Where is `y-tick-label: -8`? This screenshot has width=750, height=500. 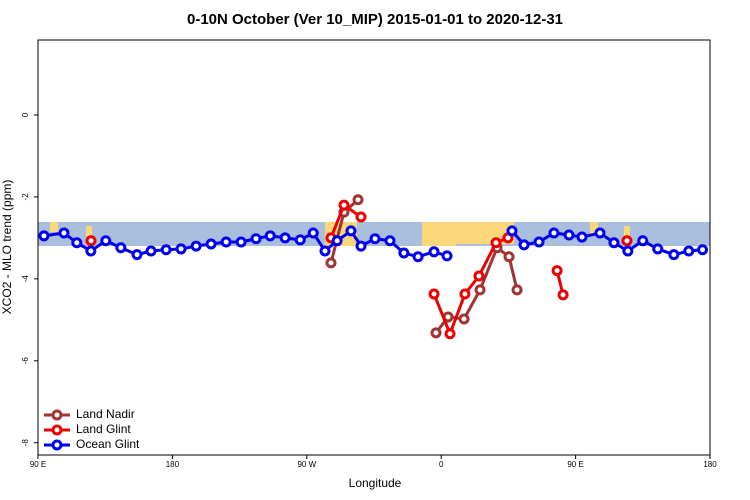 y-tick-label: -8 is located at coordinates (25, 443).